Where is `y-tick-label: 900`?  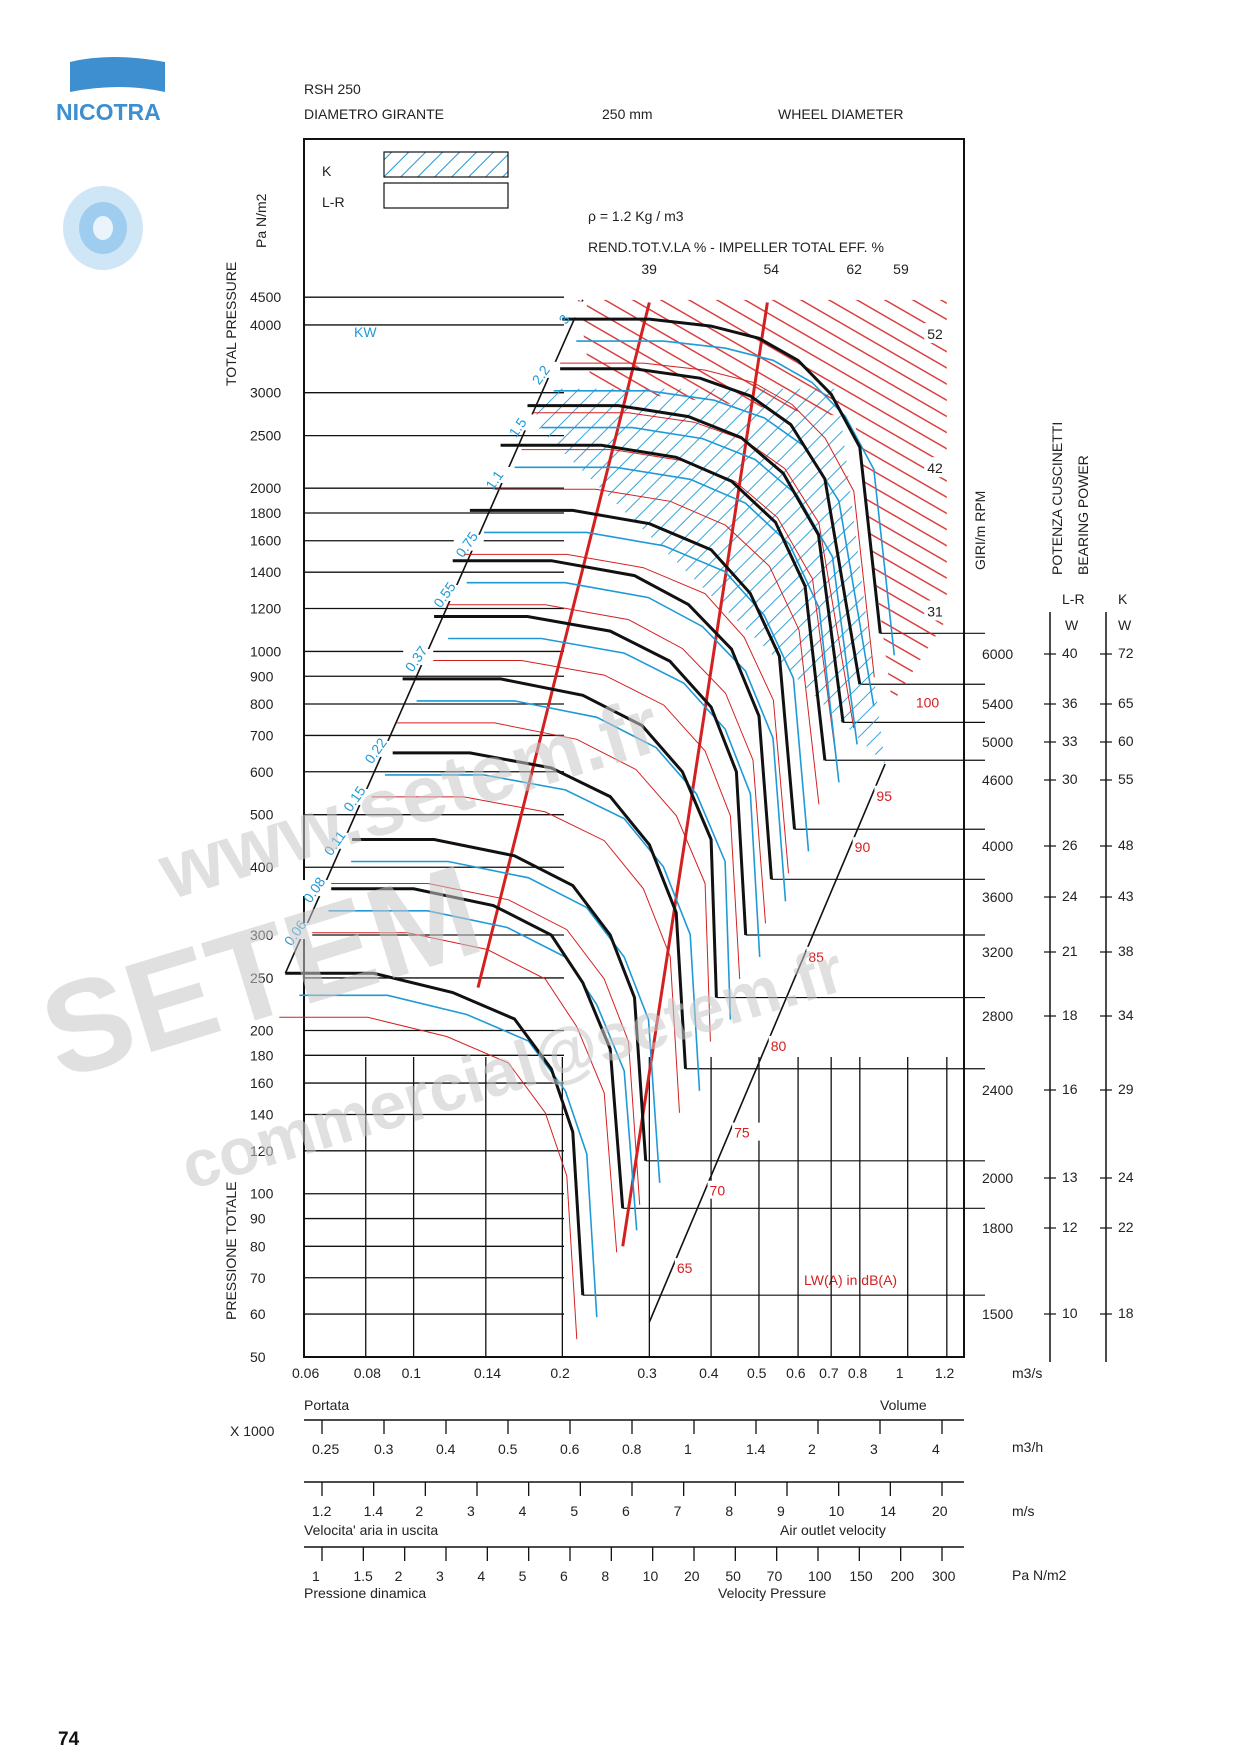
y-tick-label: 900 is located at coordinates (262, 676).